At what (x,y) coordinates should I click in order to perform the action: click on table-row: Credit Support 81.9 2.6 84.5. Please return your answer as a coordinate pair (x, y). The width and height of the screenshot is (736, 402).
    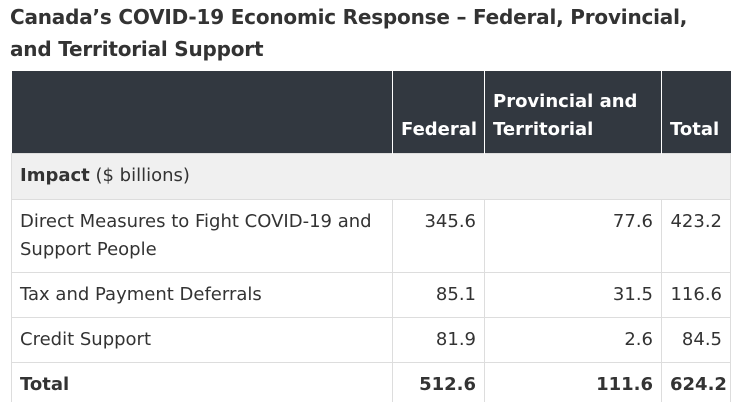
    Looking at the image, I should click on (371, 340).